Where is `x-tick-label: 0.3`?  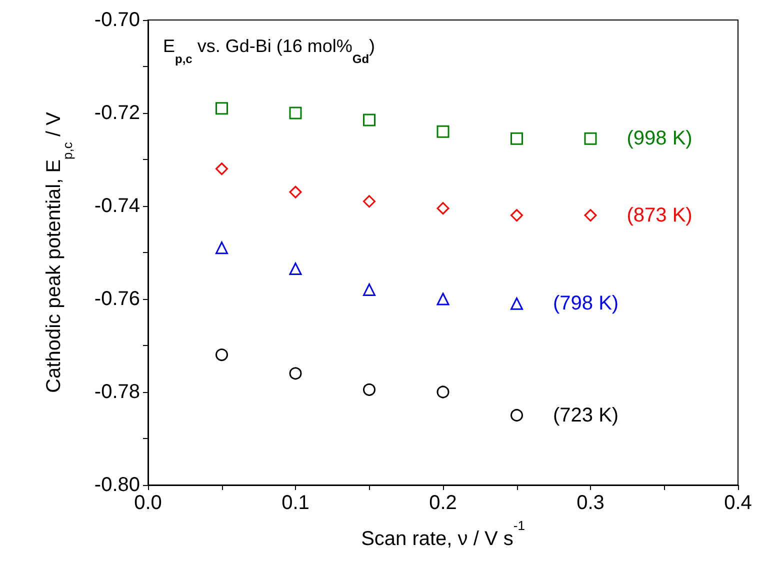 x-tick-label: 0.3 is located at coordinates (590, 503).